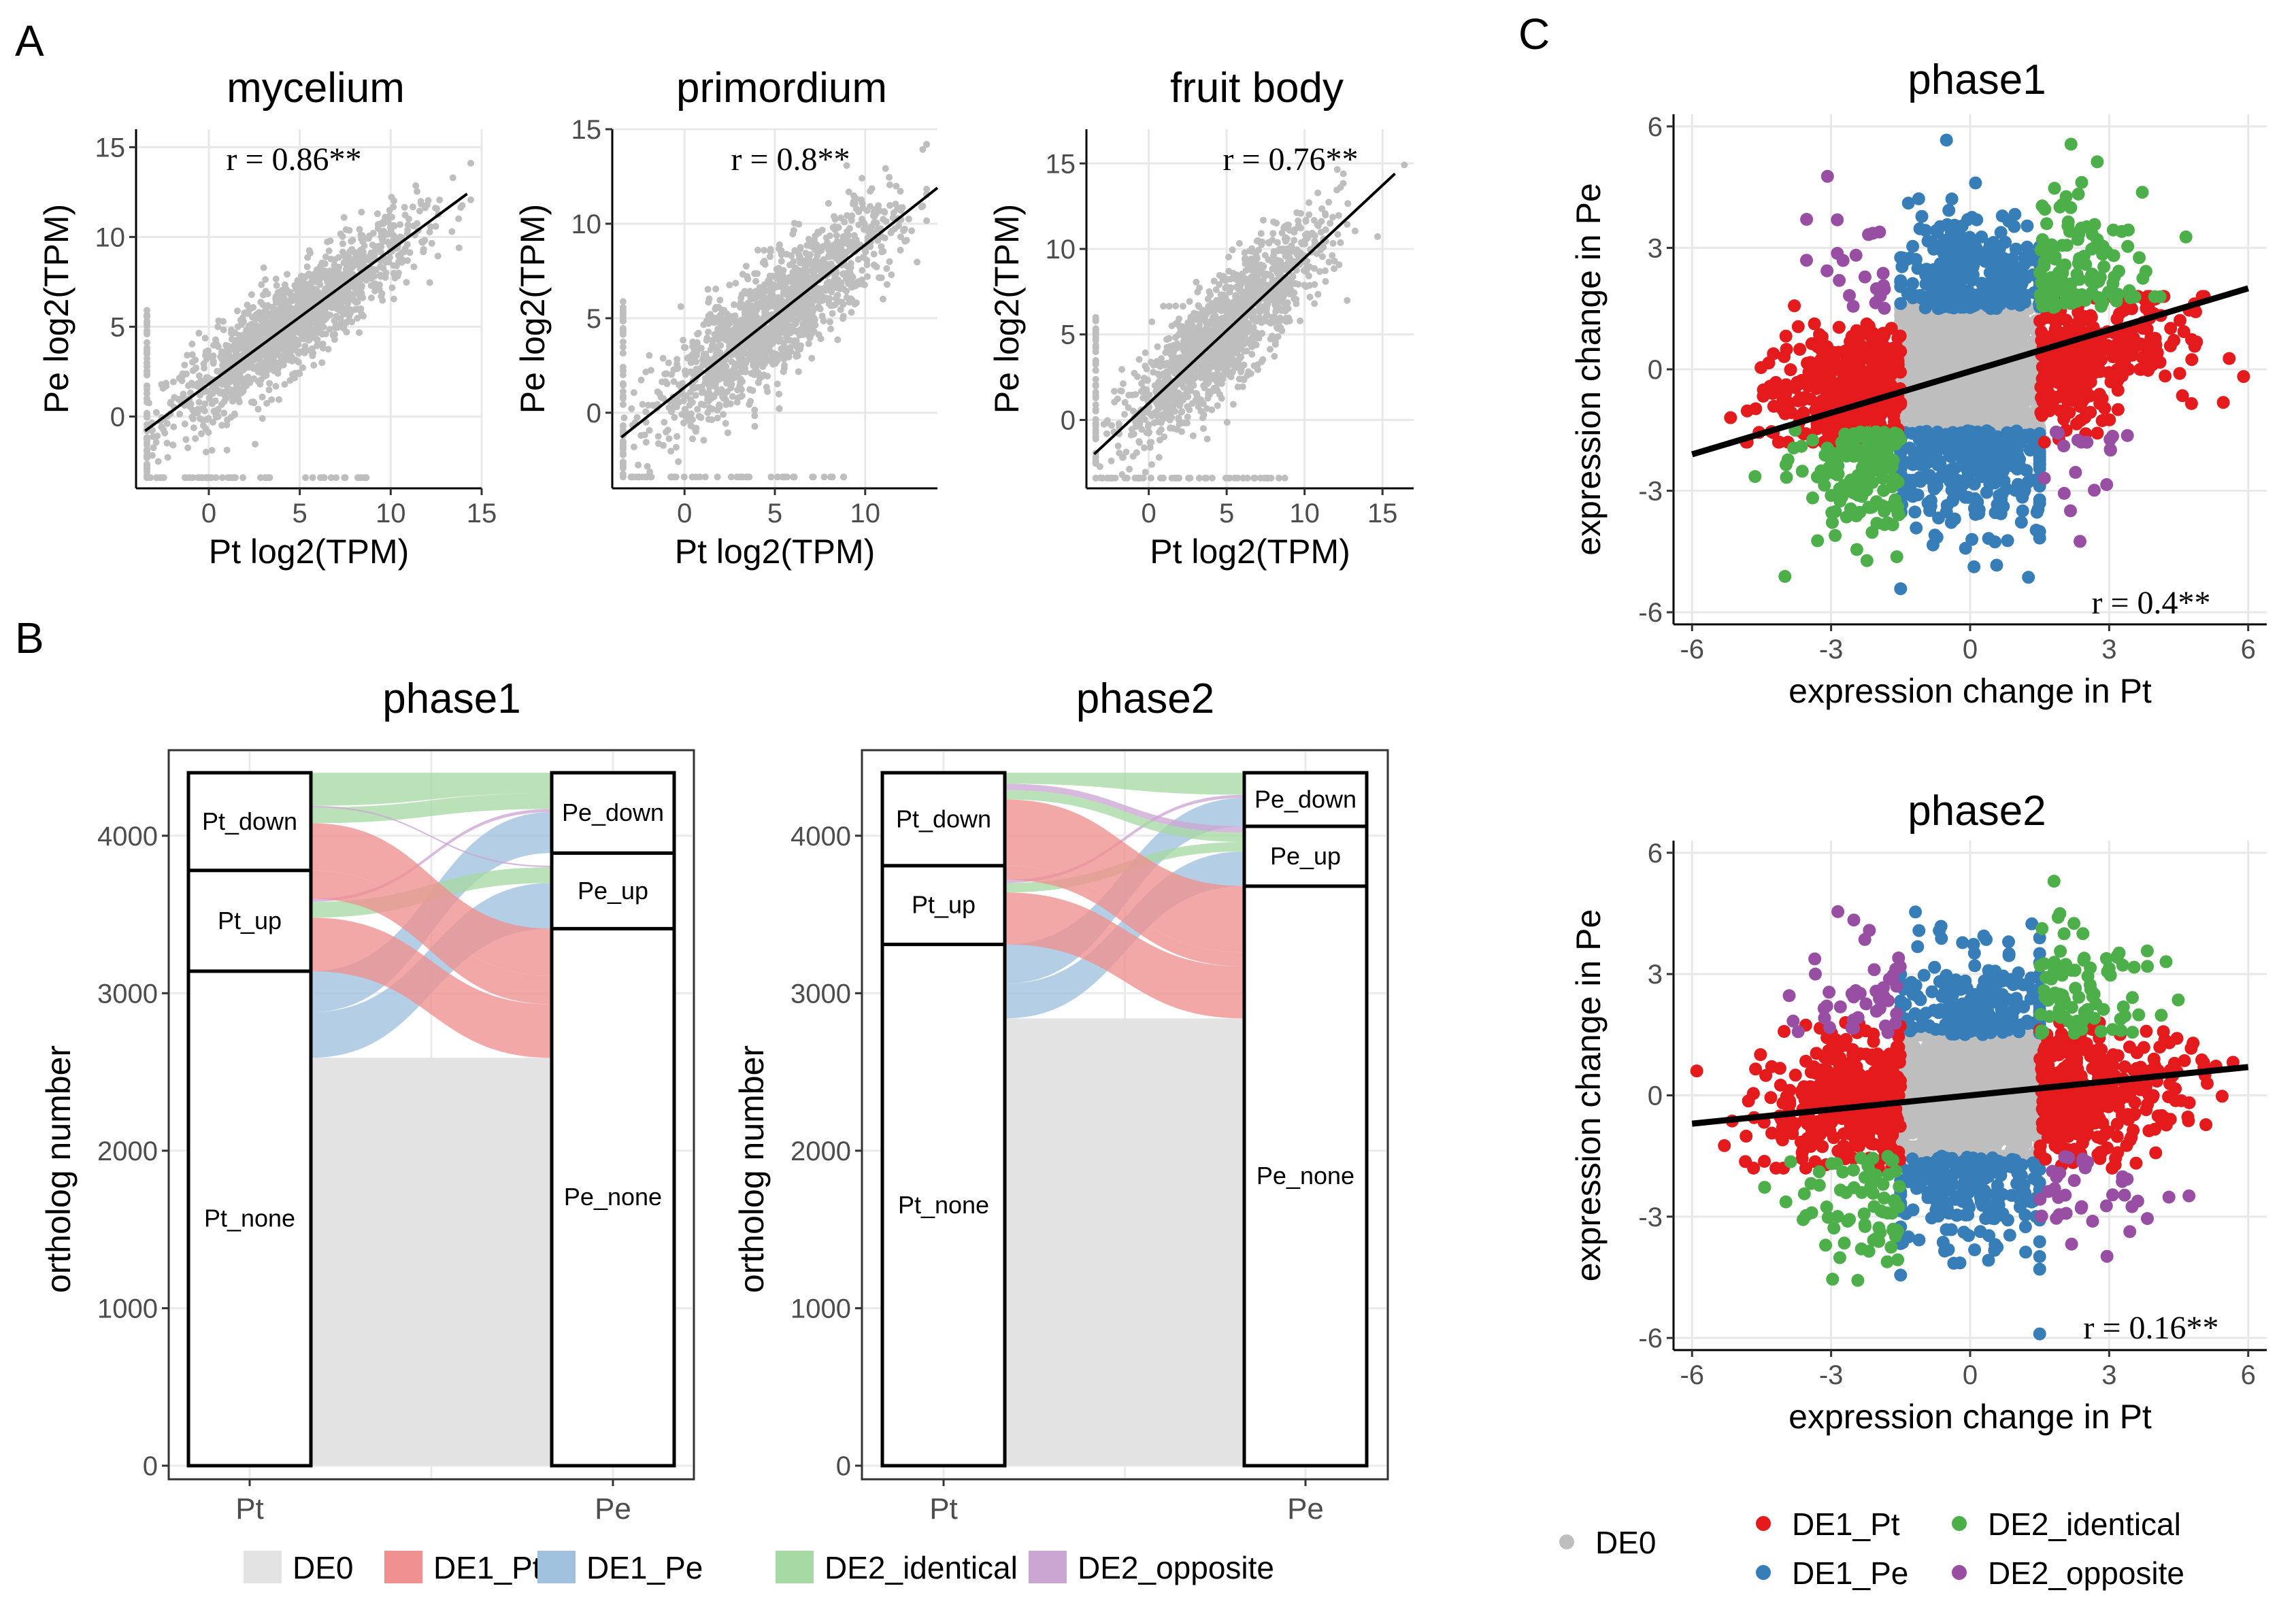 The image size is (2296, 1616). What do you see at coordinates (684, 513) in the screenshot?
I see `x-tick-label: 0` at bounding box center [684, 513].